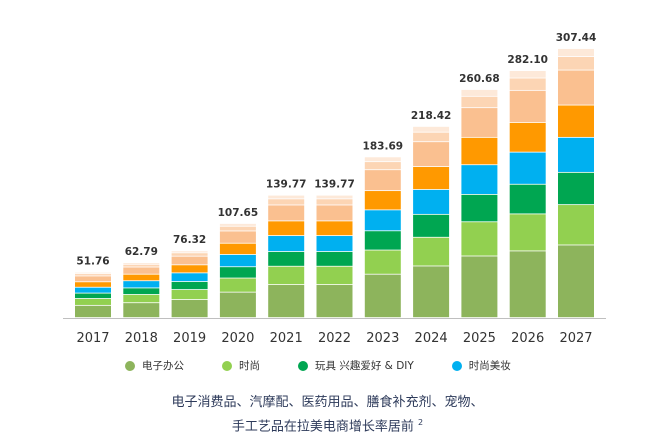  Describe the element at coordinates (92, 262) in the screenshot. I see `total-label-2017: 51.76` at that location.